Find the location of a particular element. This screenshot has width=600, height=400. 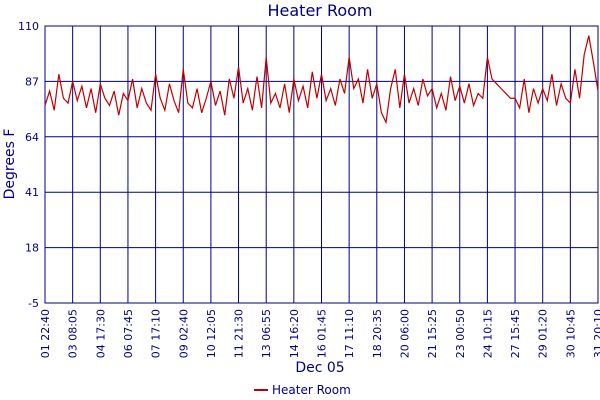

x-tick-label: 30 10:45 is located at coordinates (570, 333).